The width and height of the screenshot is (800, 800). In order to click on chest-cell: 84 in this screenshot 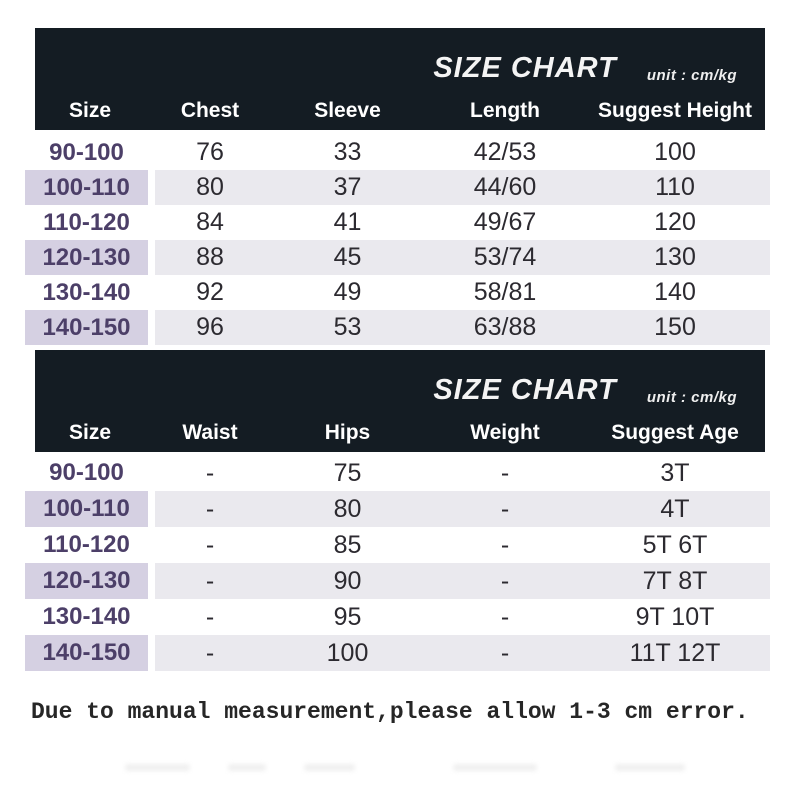, I will do `click(210, 222)`.